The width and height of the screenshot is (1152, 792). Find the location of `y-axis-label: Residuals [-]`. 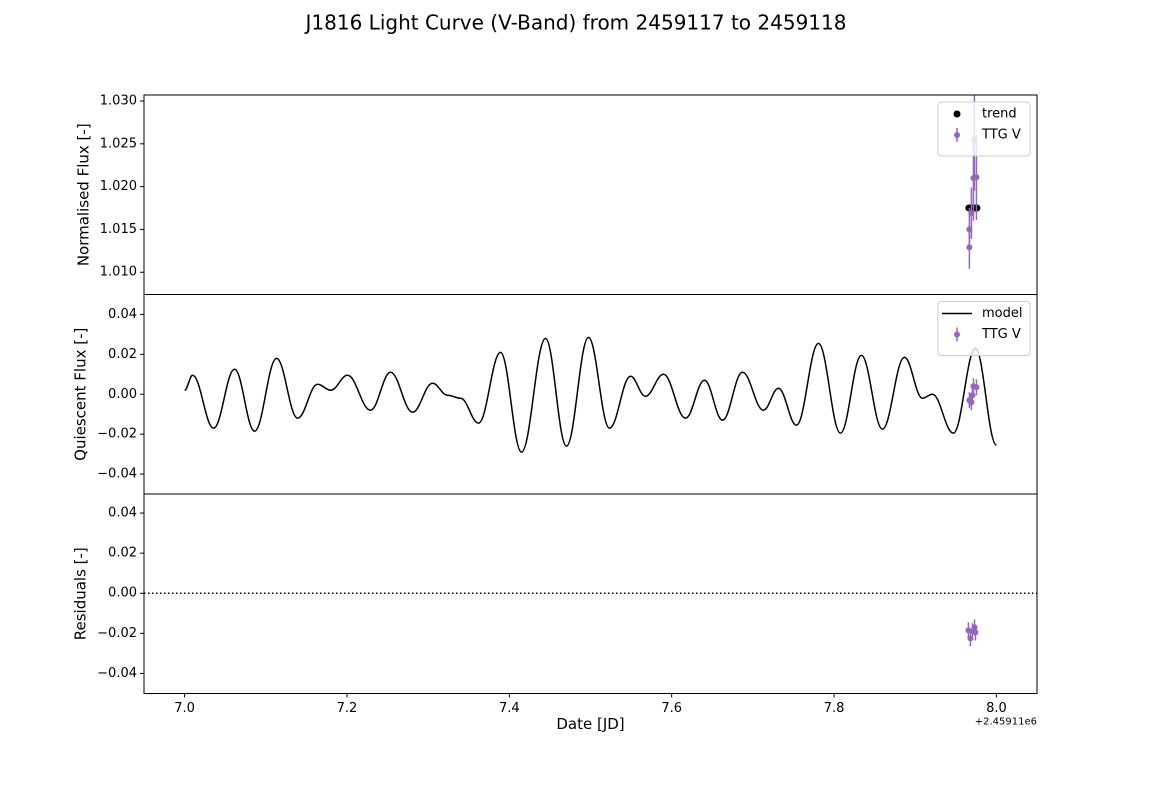

y-axis-label: Residuals [-] is located at coordinates (81, 593).